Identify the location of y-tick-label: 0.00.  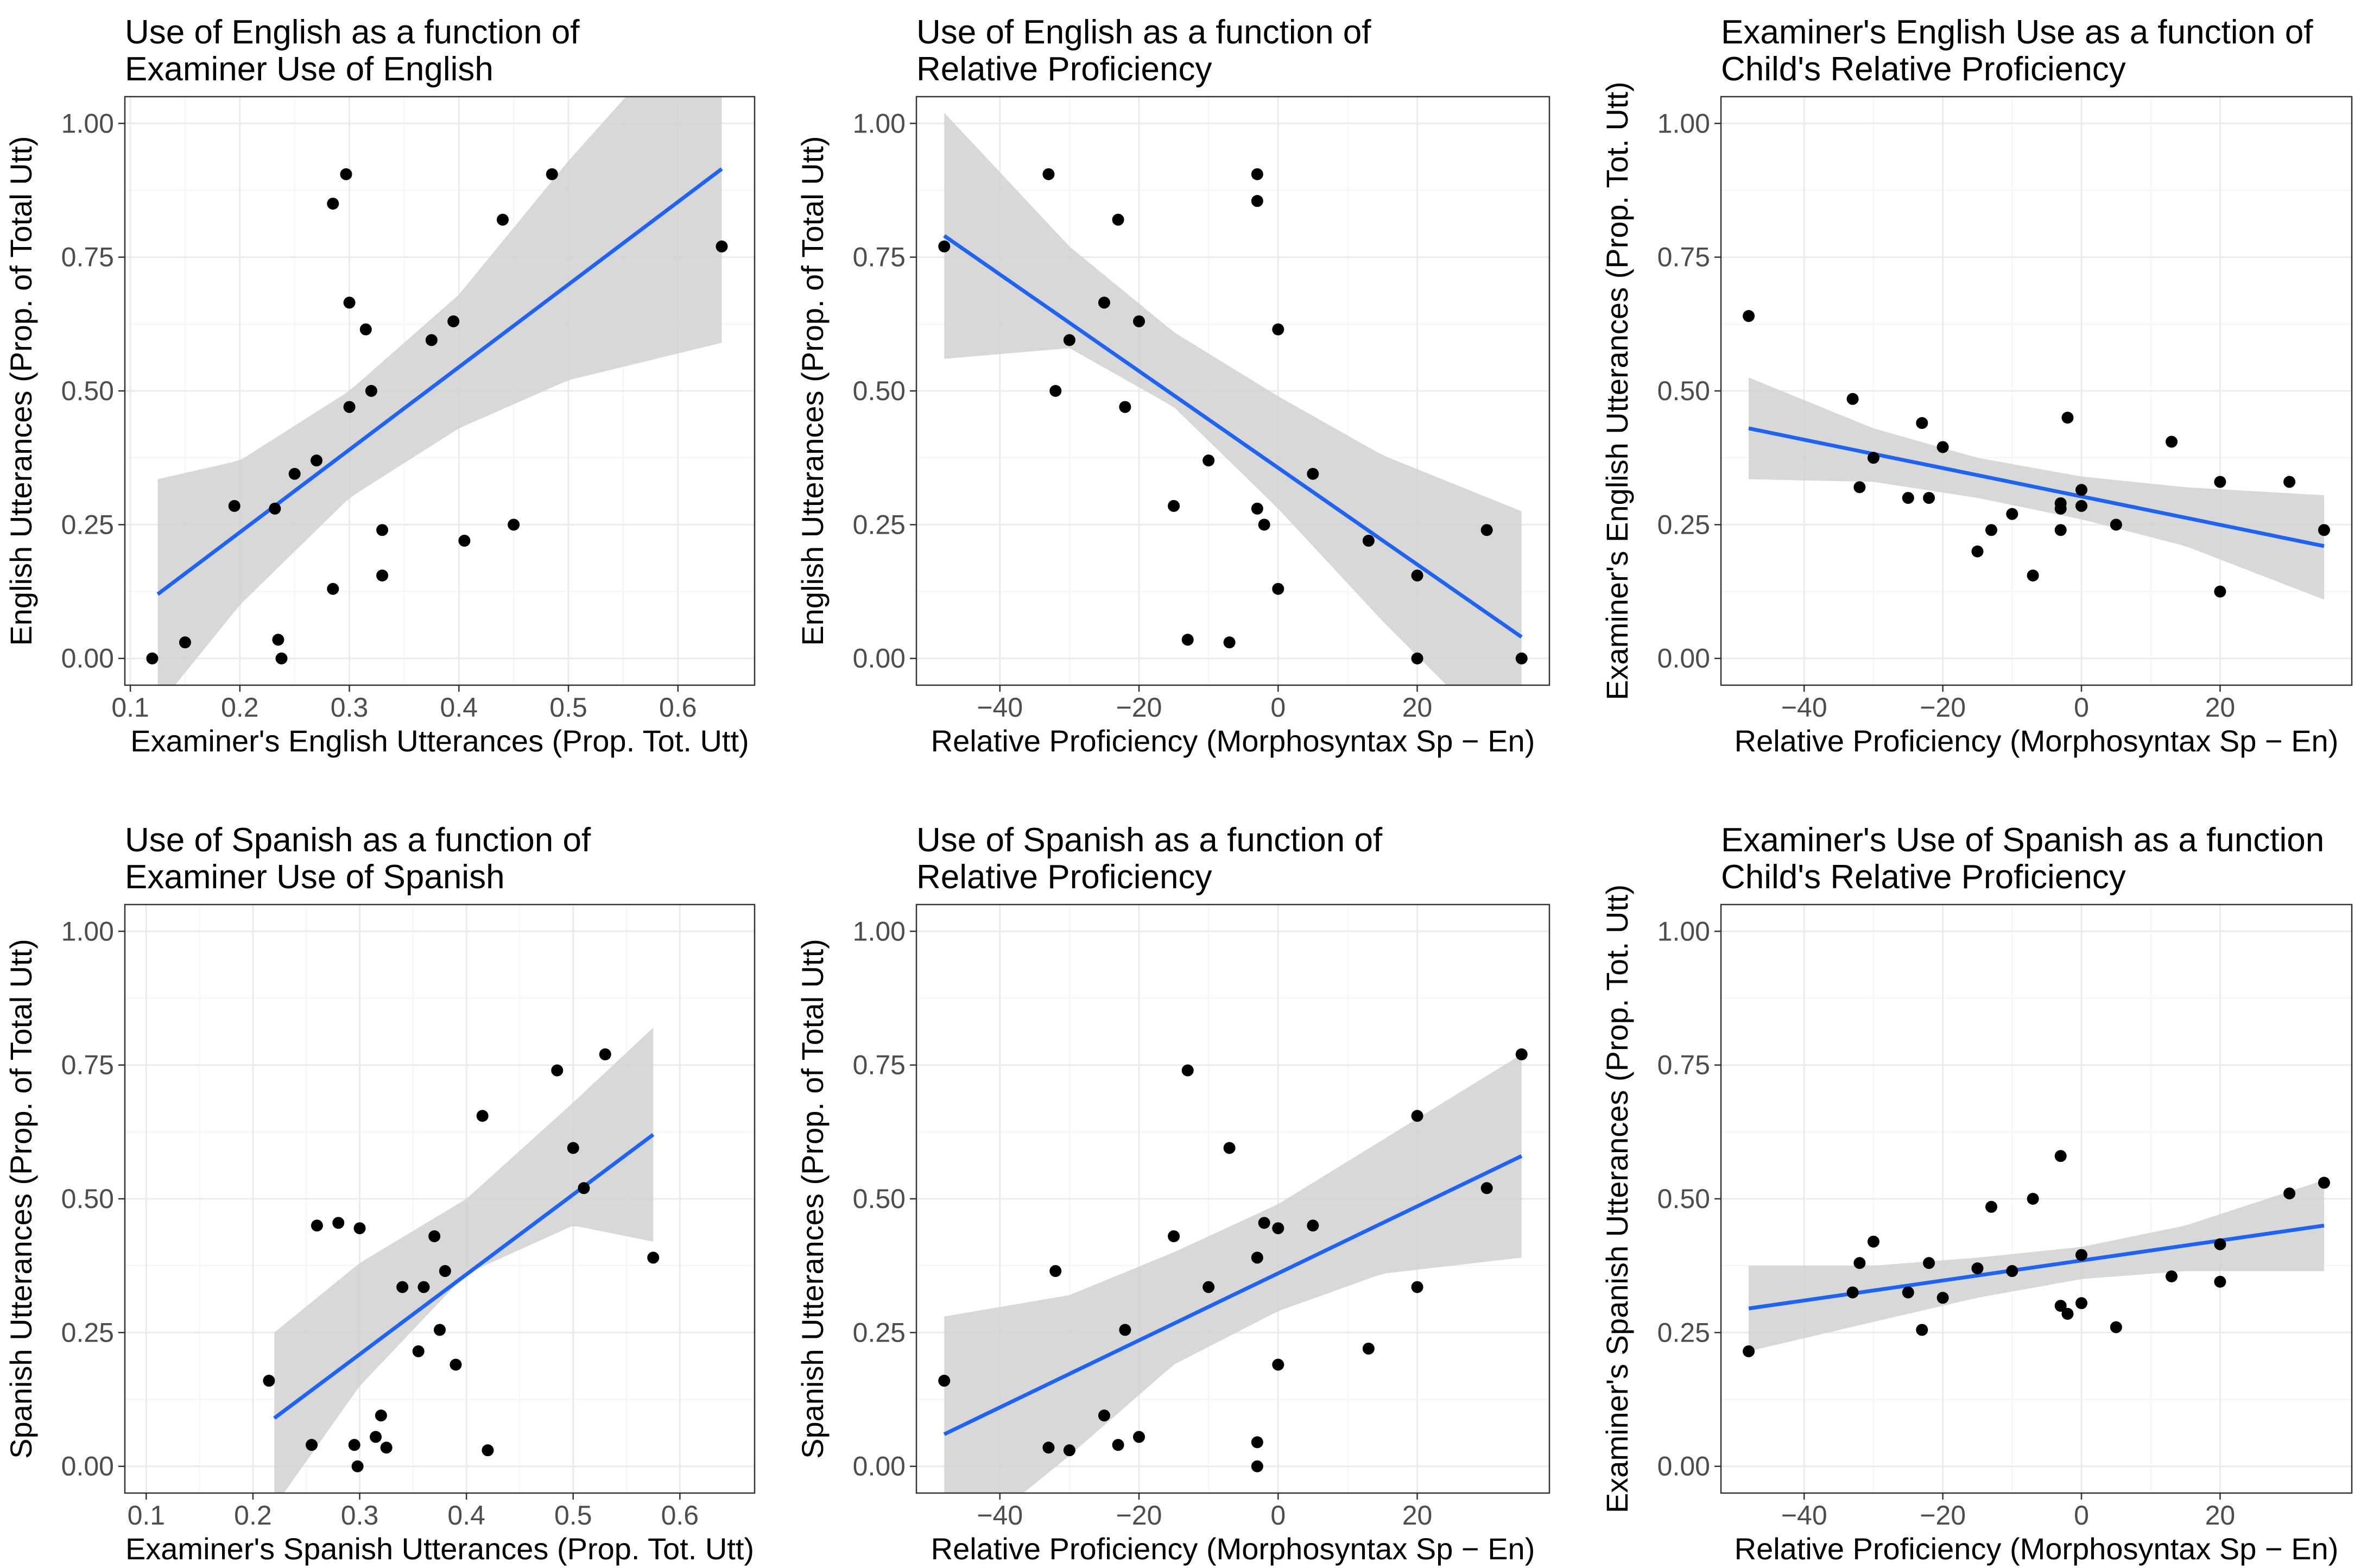
(879, 1467).